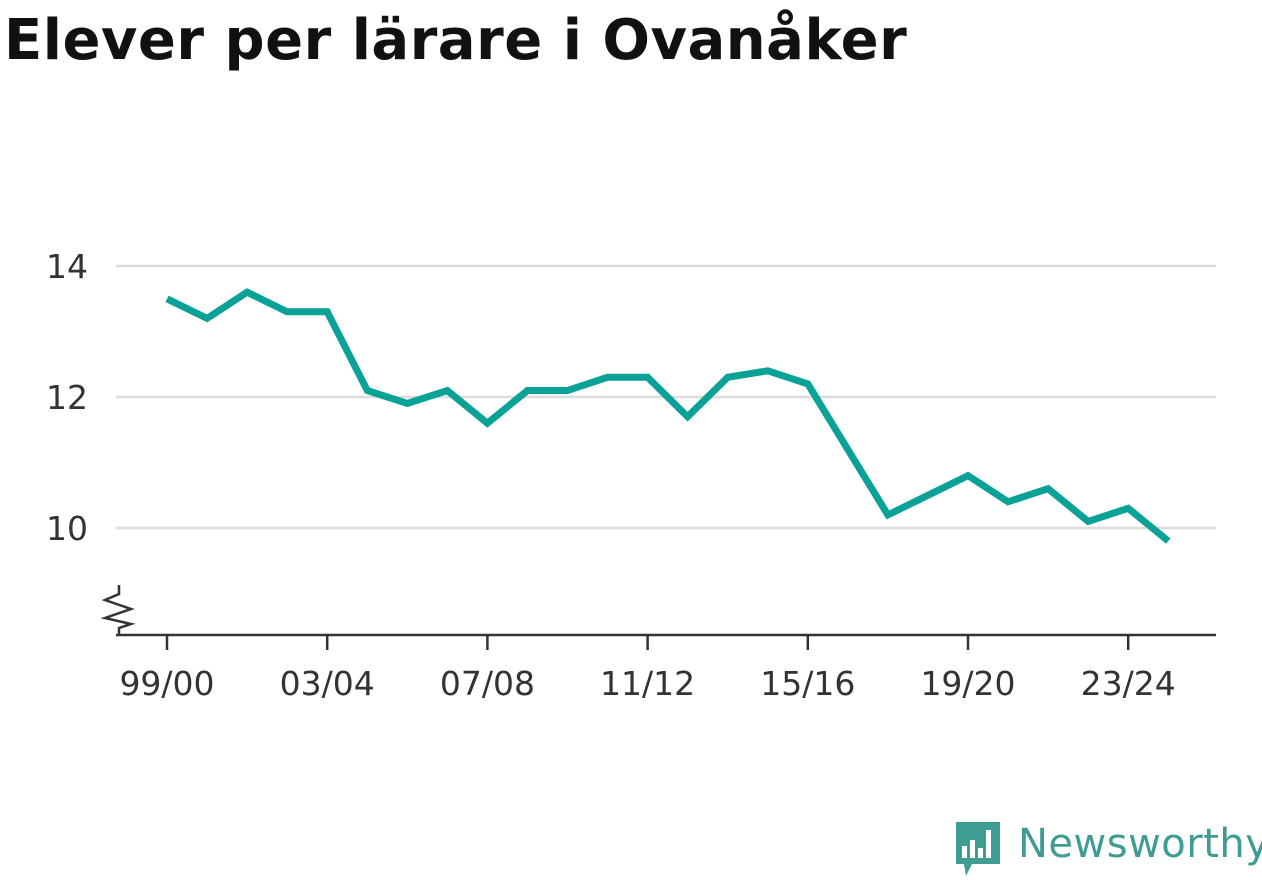 Image resolution: width=1262 pixels, height=880 pixels. I want to click on x-tick-label: 11/12, so click(647, 683).